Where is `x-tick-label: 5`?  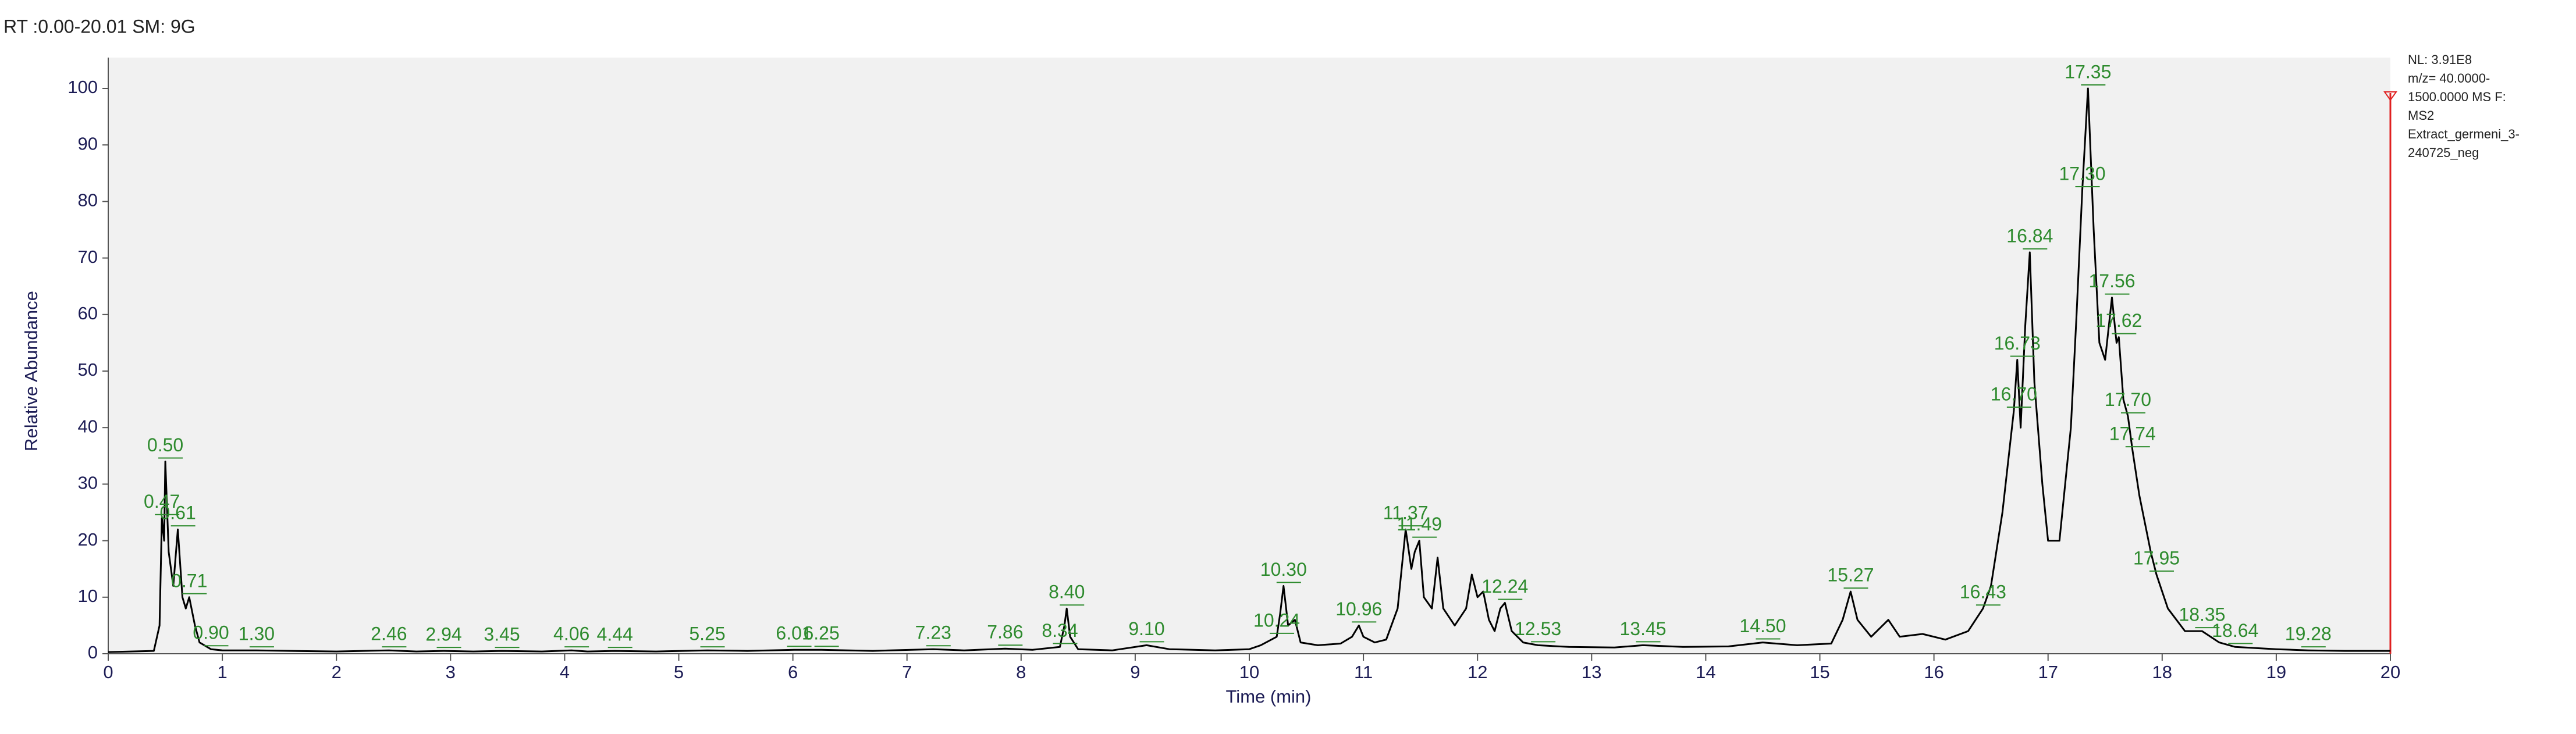
x-tick-label: 5 is located at coordinates (679, 672).